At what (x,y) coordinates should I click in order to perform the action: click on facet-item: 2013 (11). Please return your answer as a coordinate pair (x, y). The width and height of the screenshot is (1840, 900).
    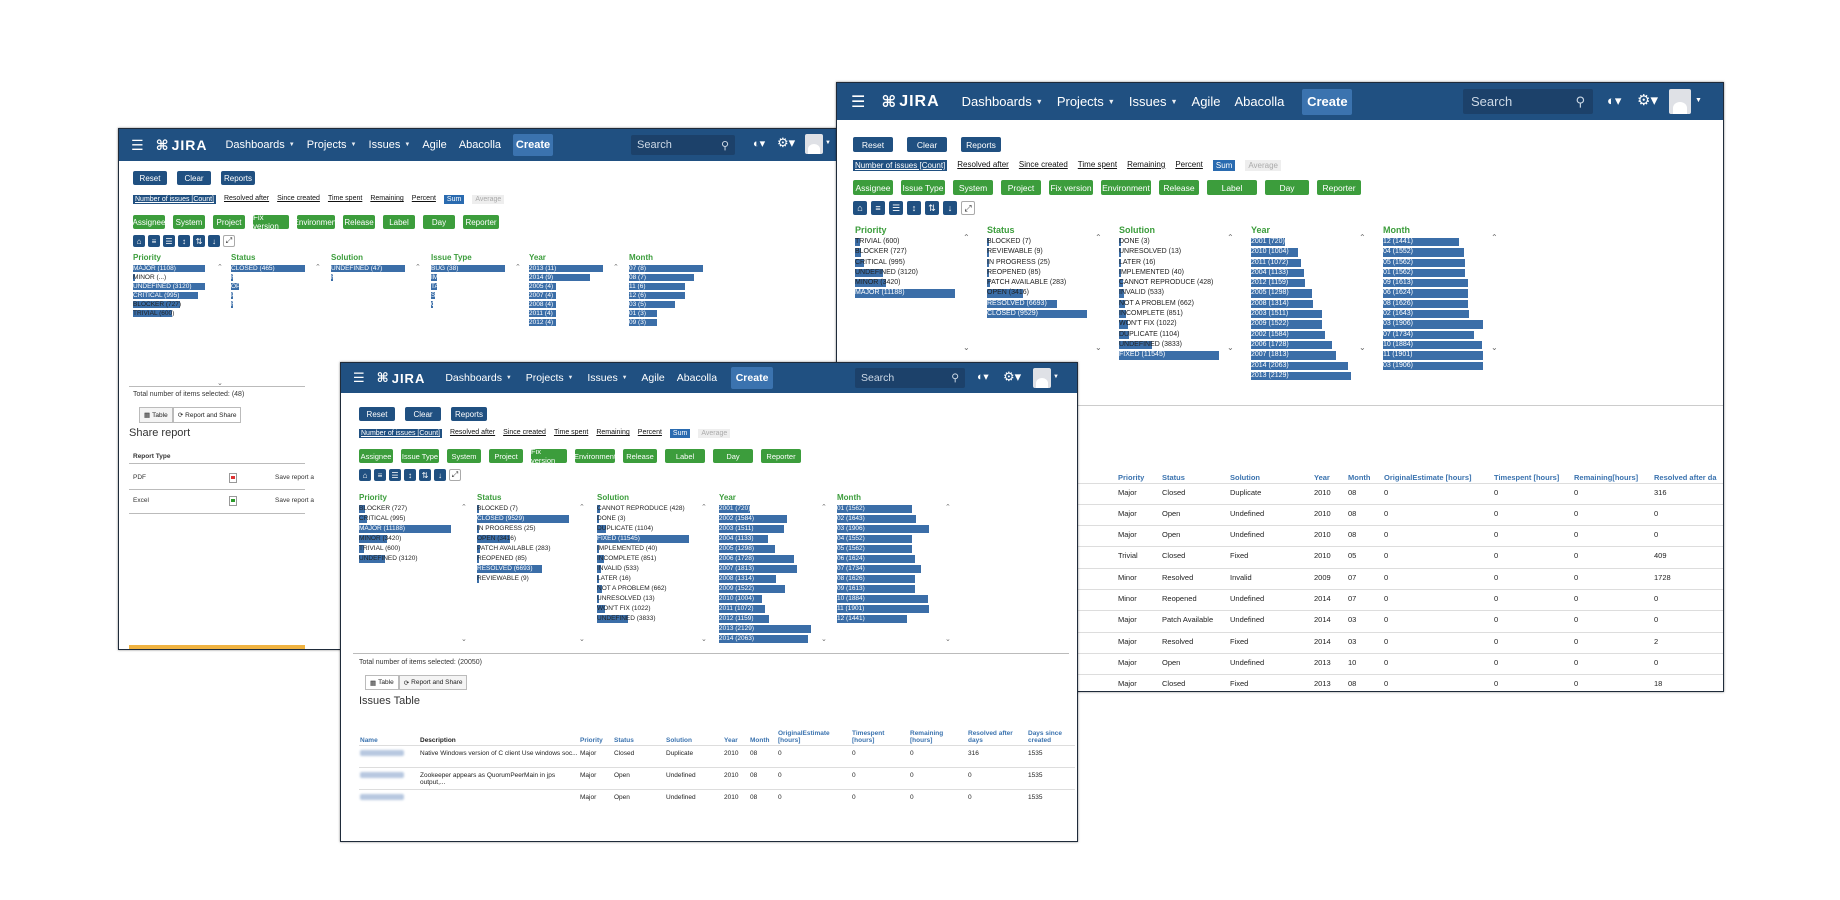
    Looking at the image, I should click on (573, 268).